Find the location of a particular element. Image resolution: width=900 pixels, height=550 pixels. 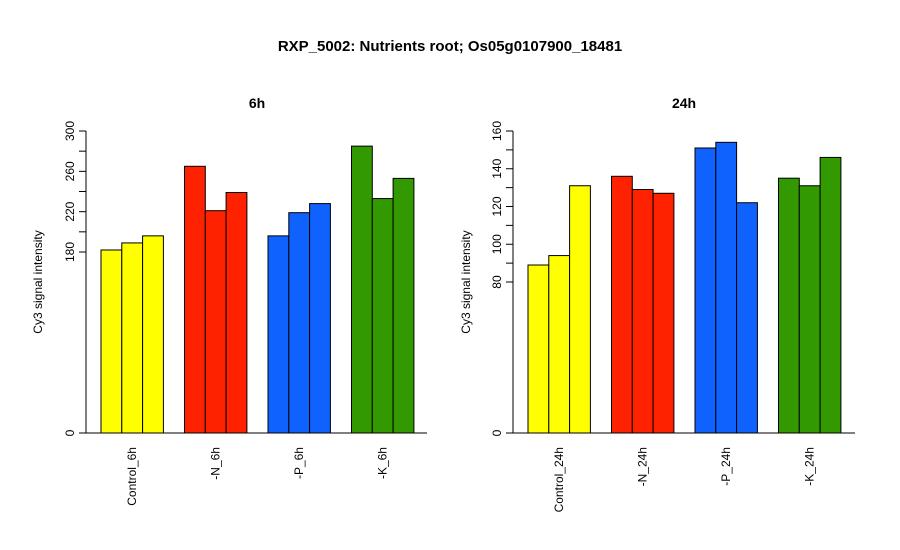

y-tick-label: 160 is located at coordinates (497, 131).